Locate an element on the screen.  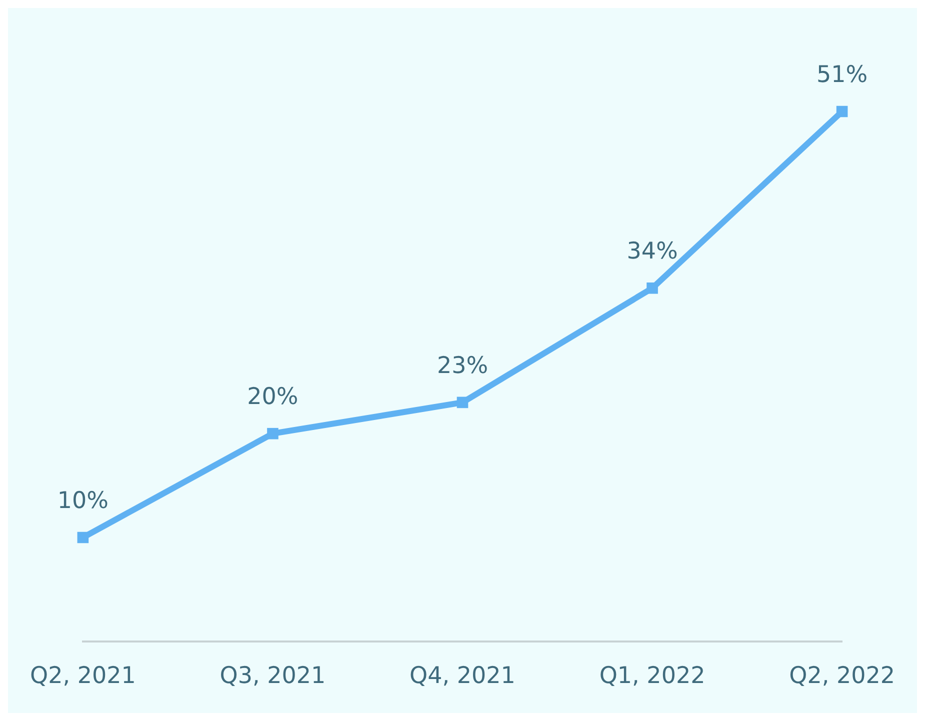
x-tick-label: Q1, 2022 is located at coordinates (652, 676).